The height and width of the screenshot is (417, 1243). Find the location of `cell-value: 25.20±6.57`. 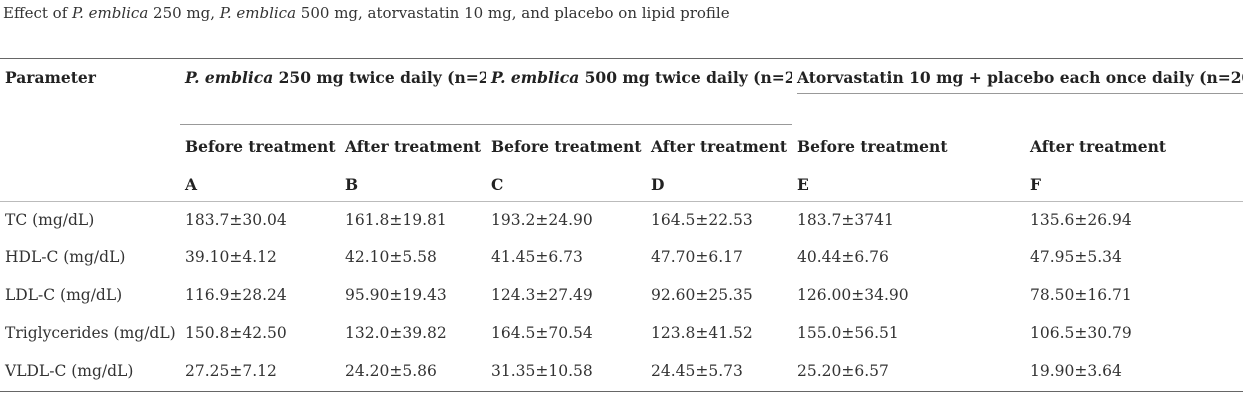

cell-value: 25.20±6.57 is located at coordinates (908, 372).